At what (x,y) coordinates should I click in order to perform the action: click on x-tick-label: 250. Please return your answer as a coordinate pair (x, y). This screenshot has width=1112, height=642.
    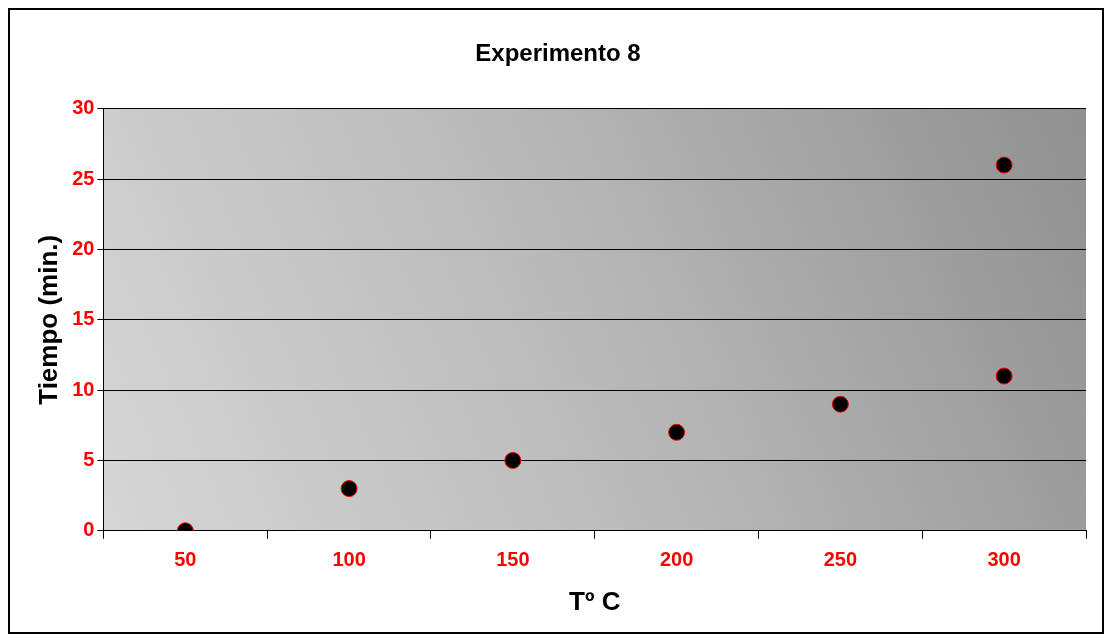
    Looking at the image, I should click on (840, 559).